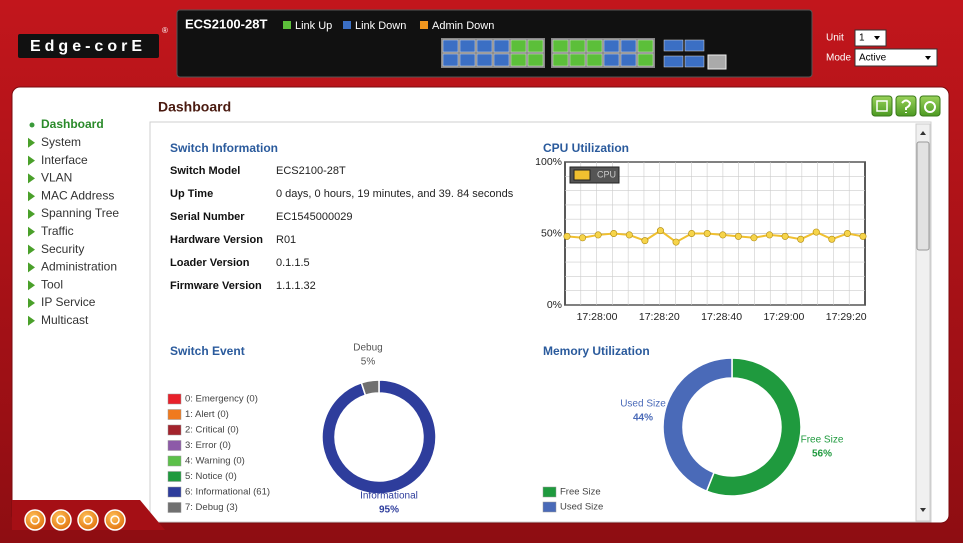 This screenshot has height=543, width=963. I want to click on refresh-icon, so click(930, 107).